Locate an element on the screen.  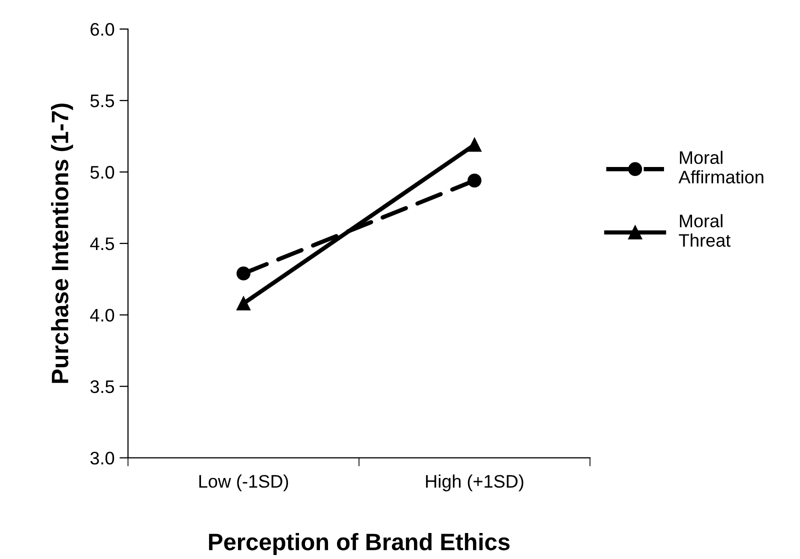
y-tick-label: 5.5 is located at coordinates (102, 101).